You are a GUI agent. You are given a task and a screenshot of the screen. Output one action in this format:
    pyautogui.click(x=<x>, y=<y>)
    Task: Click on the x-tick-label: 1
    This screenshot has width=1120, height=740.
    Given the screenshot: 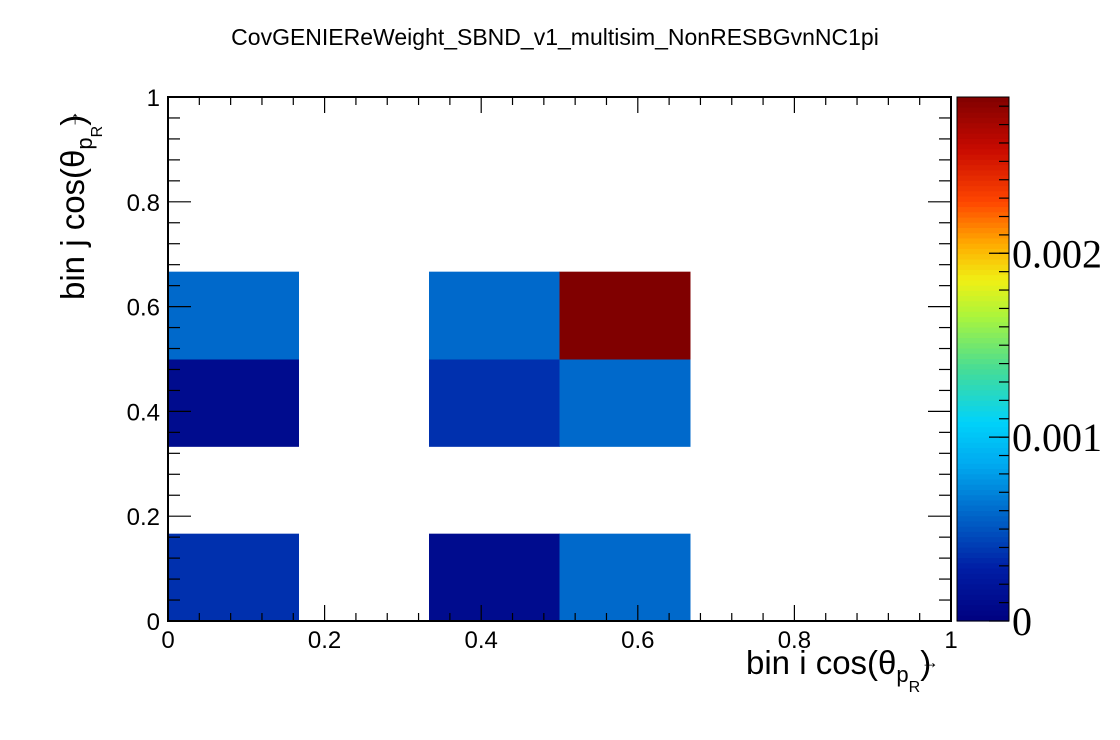 What is the action you would take?
    pyautogui.click(x=950, y=640)
    